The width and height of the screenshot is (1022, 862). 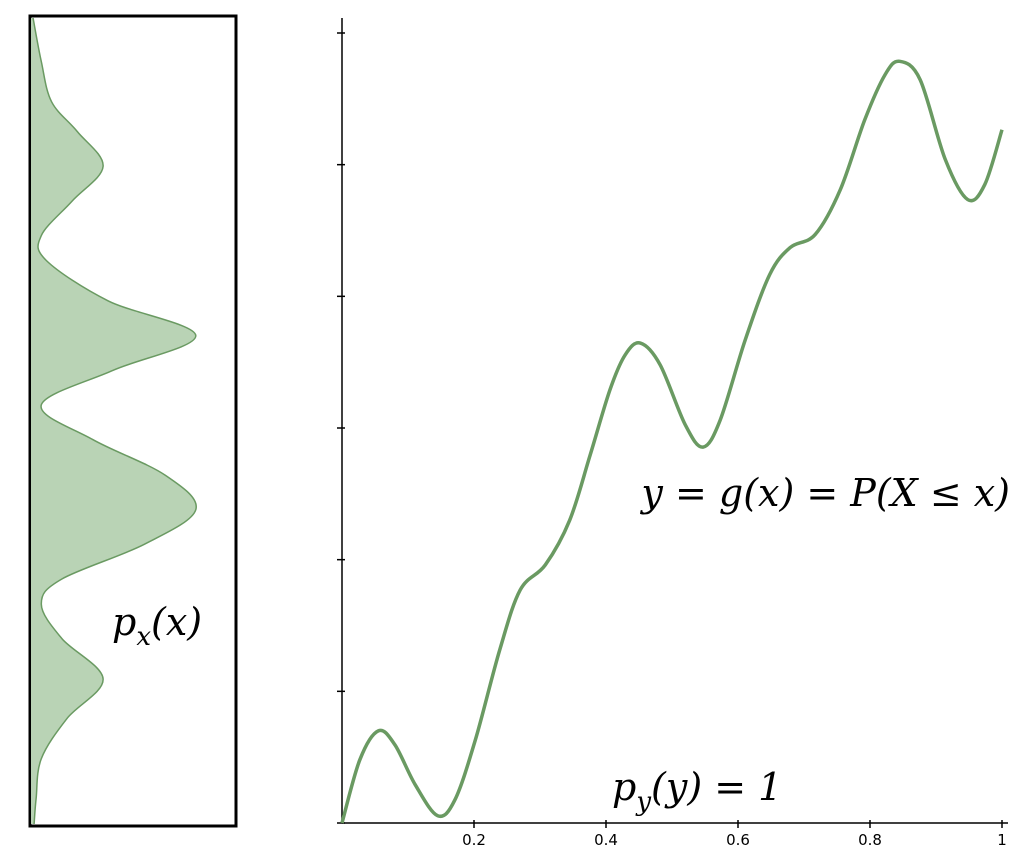 I want to click on x-tick-label: 0.4, so click(x=606, y=840).